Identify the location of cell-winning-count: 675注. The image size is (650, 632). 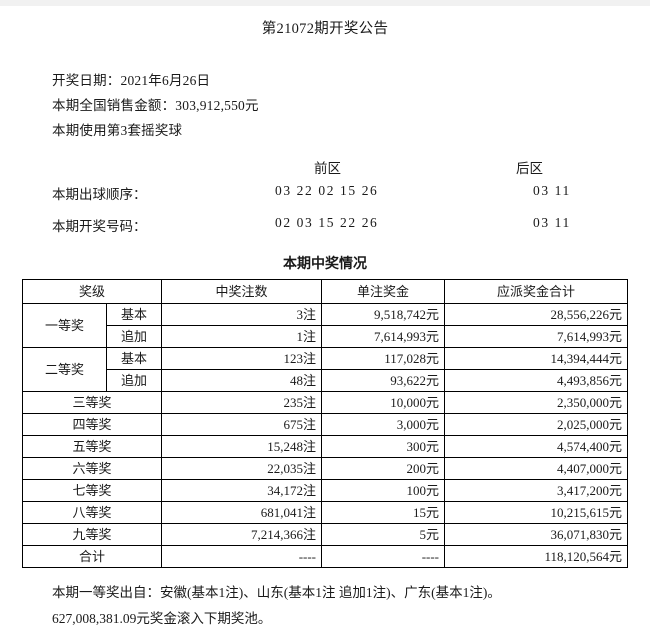
(242, 424).